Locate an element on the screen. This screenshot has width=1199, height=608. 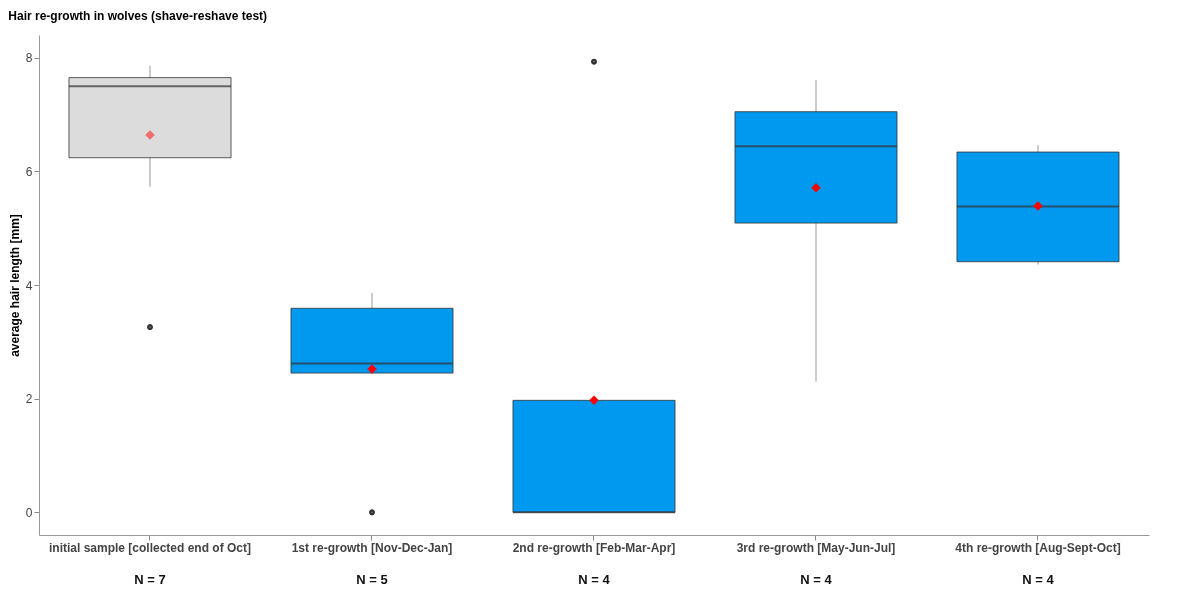
x-tick-label: 4th re-growth [Aug-Sept-Oct] is located at coordinates (1038, 547).